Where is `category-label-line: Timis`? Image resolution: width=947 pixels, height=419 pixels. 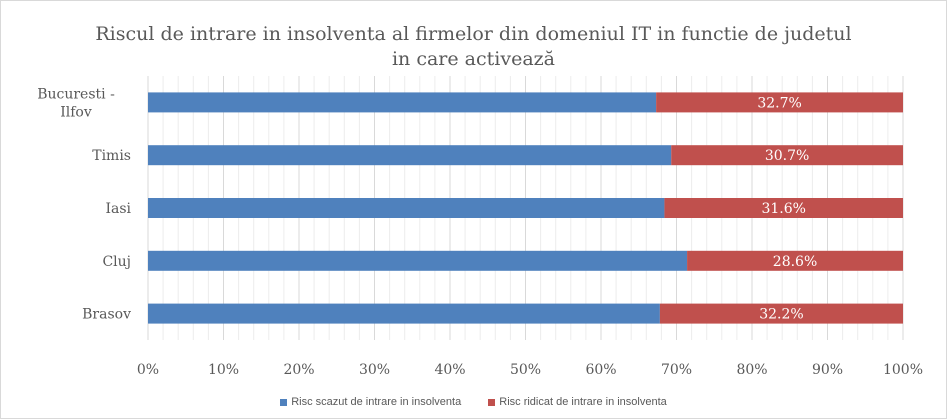
category-label-line: Timis is located at coordinates (111, 156).